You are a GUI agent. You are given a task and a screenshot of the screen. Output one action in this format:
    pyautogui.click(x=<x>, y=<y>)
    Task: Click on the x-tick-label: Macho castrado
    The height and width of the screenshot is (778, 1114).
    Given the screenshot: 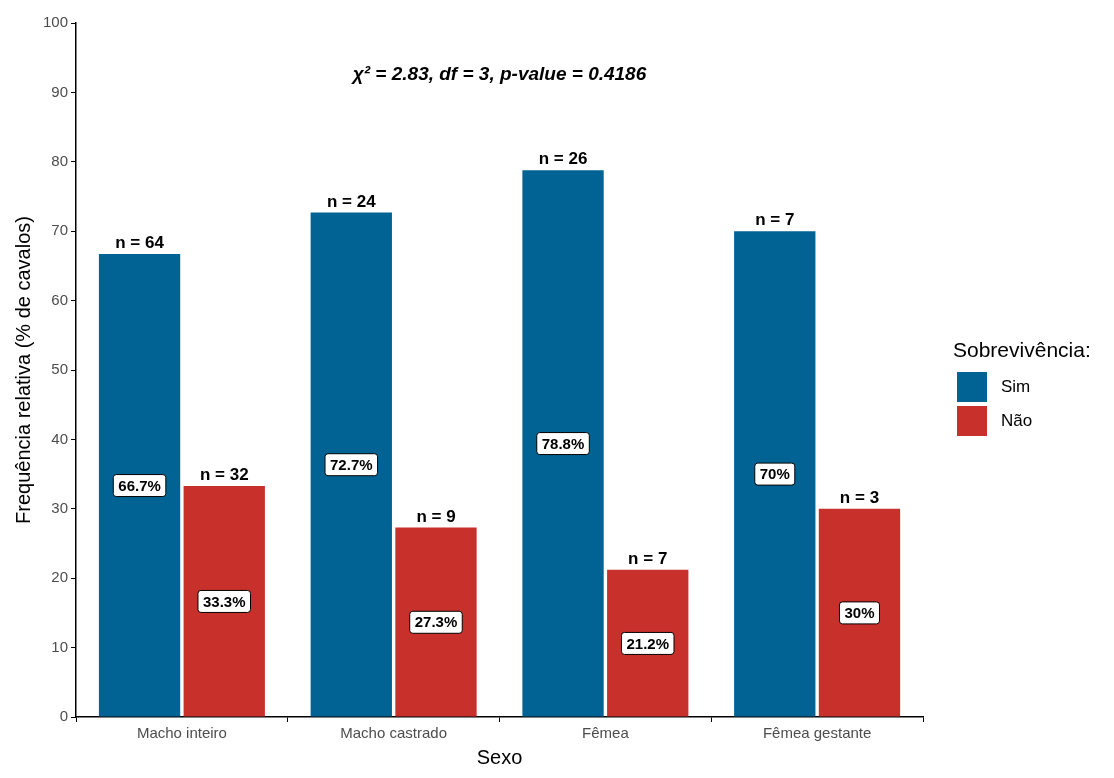 What is the action you would take?
    pyautogui.click(x=394, y=733)
    